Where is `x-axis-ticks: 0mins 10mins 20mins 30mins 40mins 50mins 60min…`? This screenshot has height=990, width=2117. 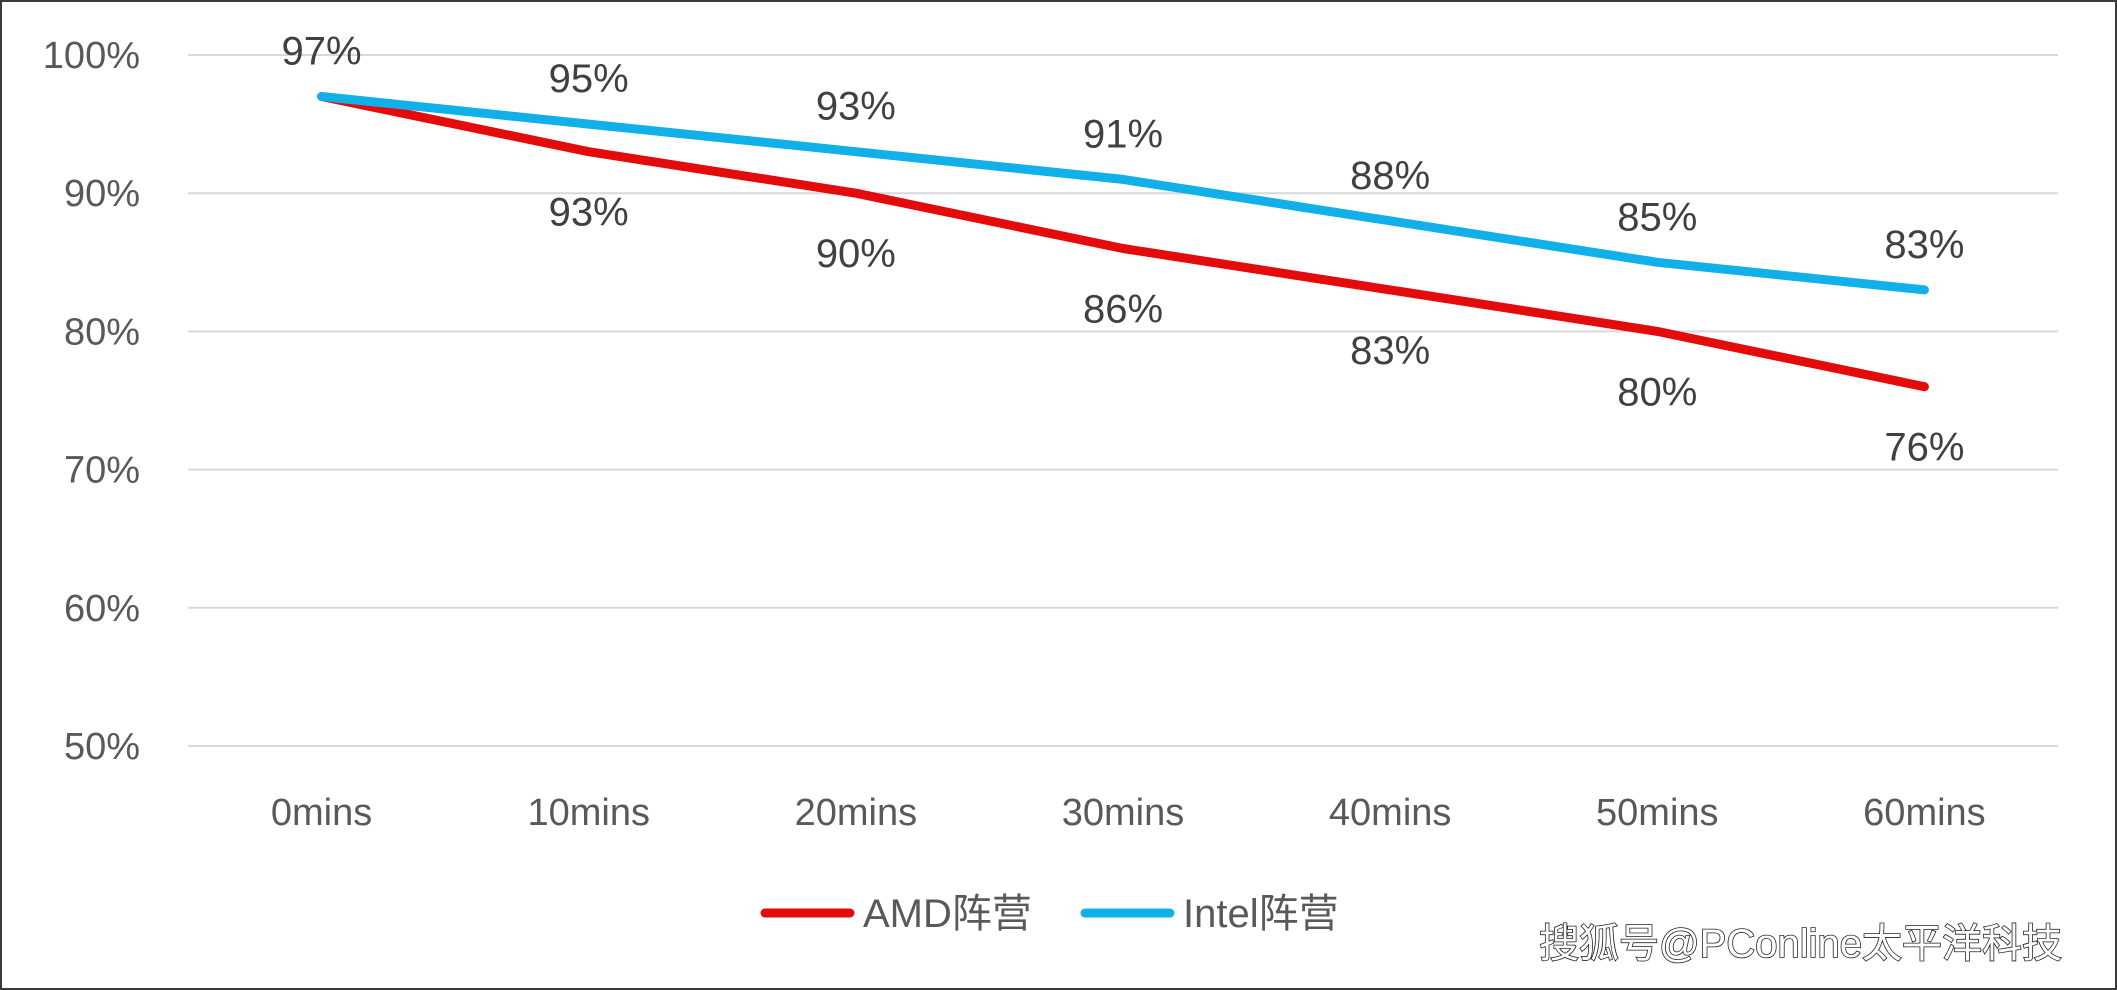 x-axis-ticks: 0mins 10mins 20mins 30mins 40mins 50mins 60min… is located at coordinates (1128, 813).